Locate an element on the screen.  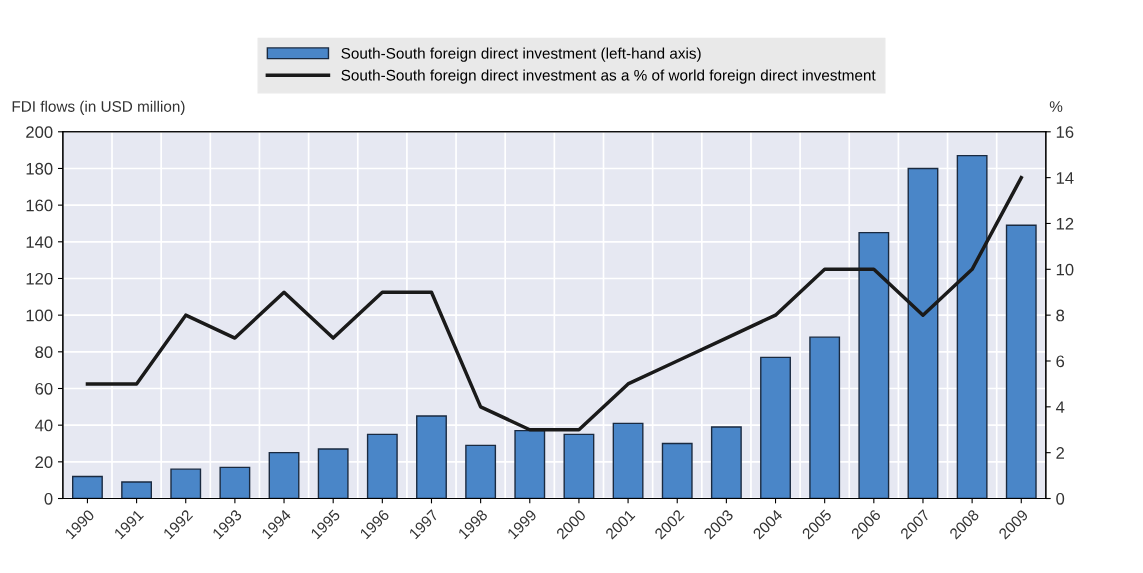
y-tick-label: 100 is located at coordinates (39, 315).